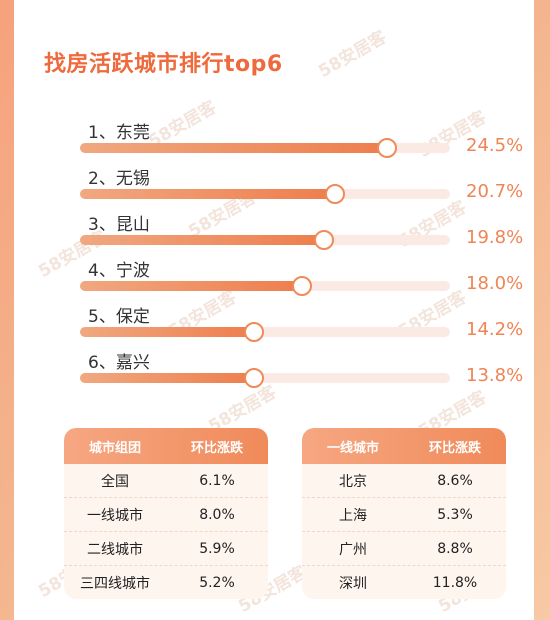  What do you see at coordinates (353, 549) in the screenshot?
I see `table-cell: 广州` at bounding box center [353, 549].